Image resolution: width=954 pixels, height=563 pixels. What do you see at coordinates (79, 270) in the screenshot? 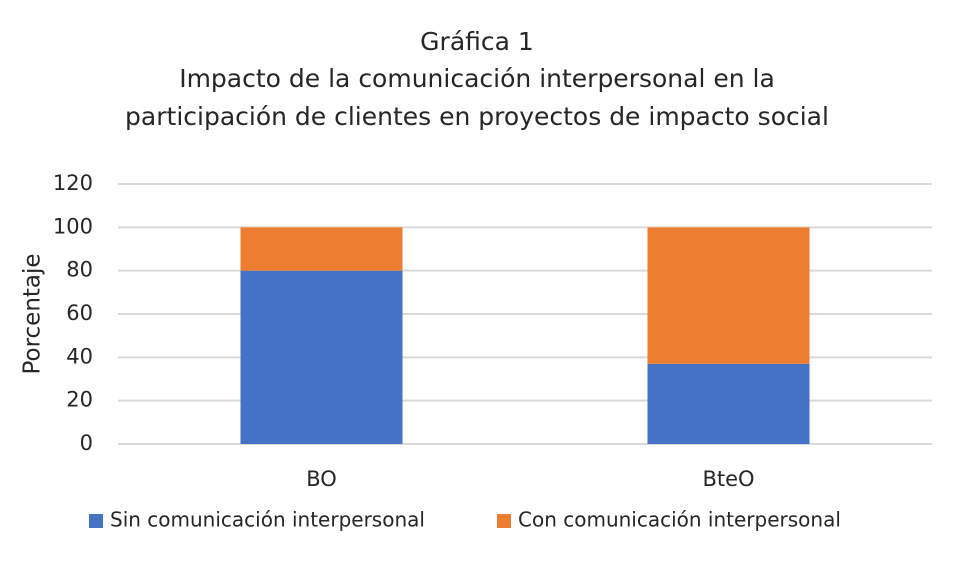
I see `y-tick-label: 80` at bounding box center [79, 270].